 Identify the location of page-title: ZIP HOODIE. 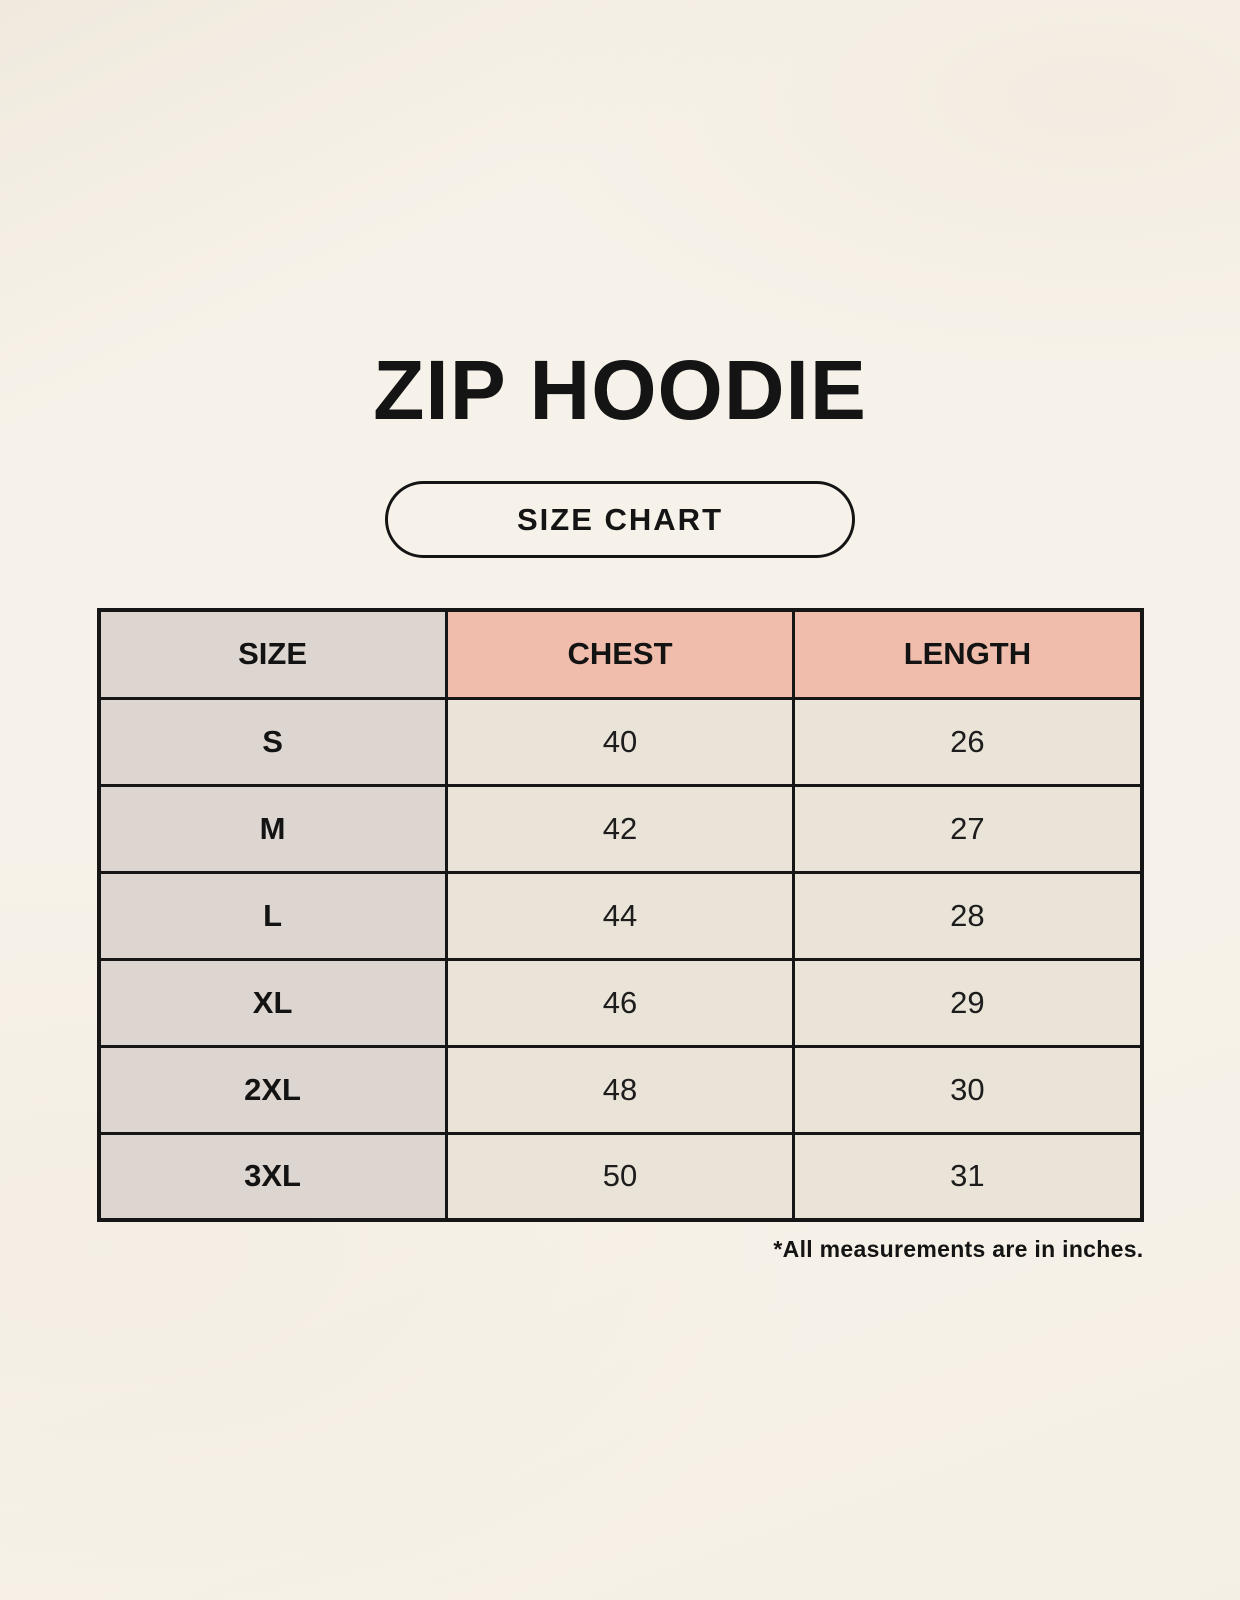
(620, 390).